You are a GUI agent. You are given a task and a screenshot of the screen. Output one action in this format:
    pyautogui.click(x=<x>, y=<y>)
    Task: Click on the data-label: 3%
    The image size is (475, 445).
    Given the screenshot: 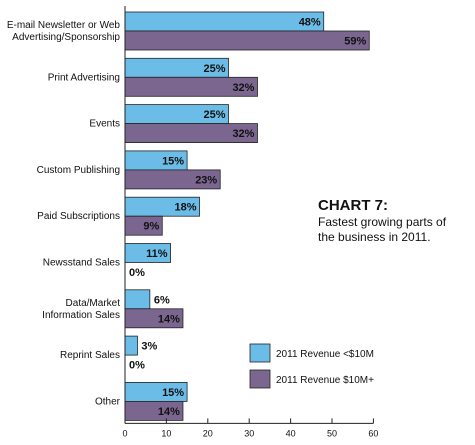 What is the action you would take?
    pyautogui.click(x=149, y=347)
    